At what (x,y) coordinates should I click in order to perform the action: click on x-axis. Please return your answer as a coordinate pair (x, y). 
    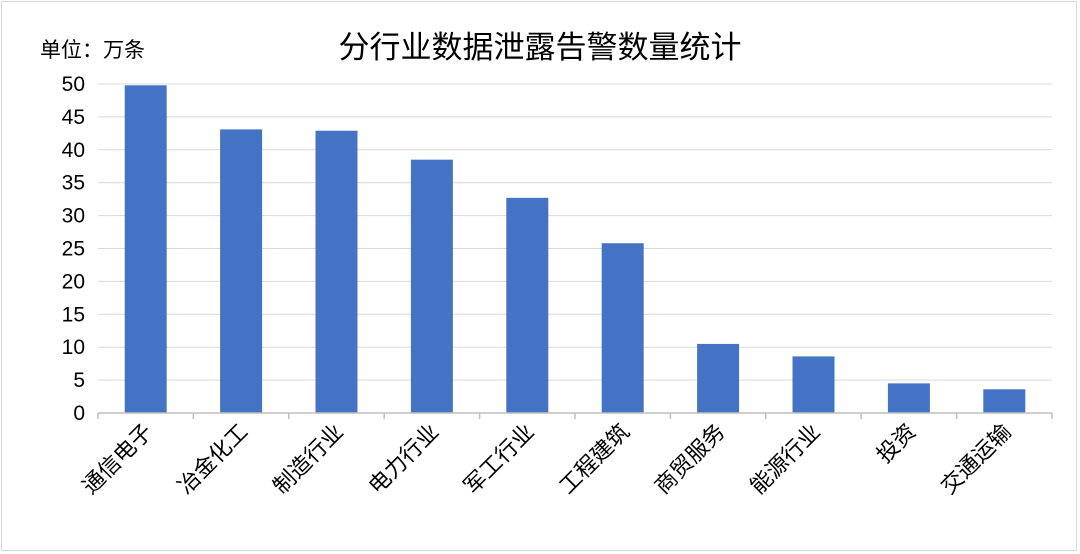
    Looking at the image, I should click on (575, 415).